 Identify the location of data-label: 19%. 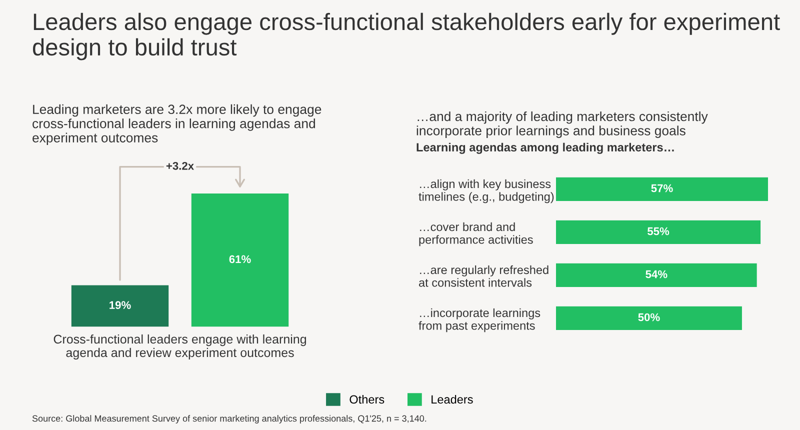
(120, 305).